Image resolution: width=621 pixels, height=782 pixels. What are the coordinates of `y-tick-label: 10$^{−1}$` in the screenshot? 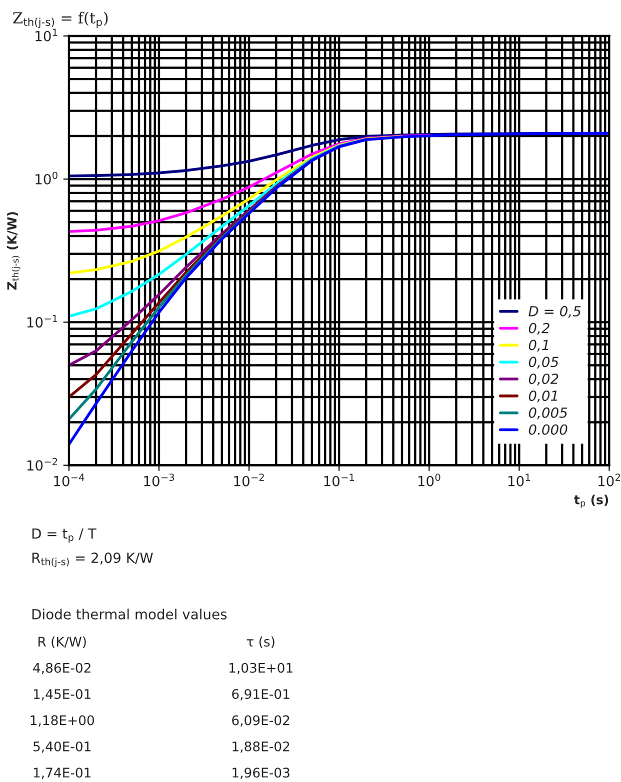 It's located at (42, 321).